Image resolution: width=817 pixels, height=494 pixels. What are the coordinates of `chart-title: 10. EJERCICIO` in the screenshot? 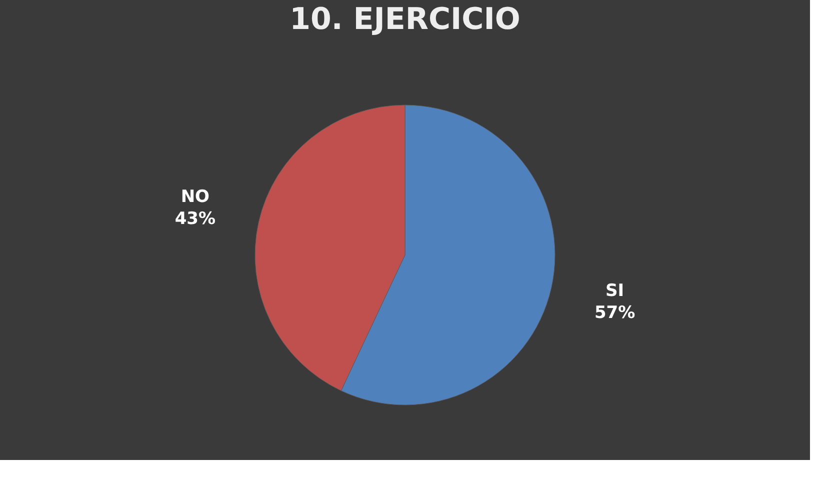 It's located at (405, 19).